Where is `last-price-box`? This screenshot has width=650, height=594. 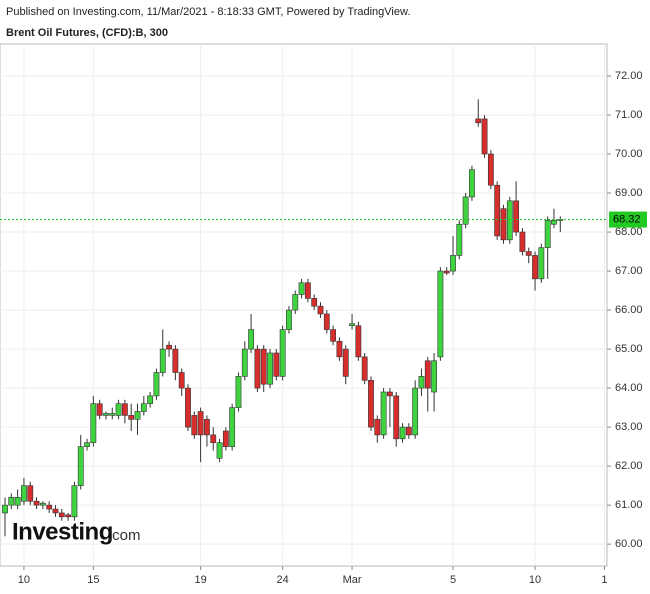
last-price-box is located at coordinates (628, 219).